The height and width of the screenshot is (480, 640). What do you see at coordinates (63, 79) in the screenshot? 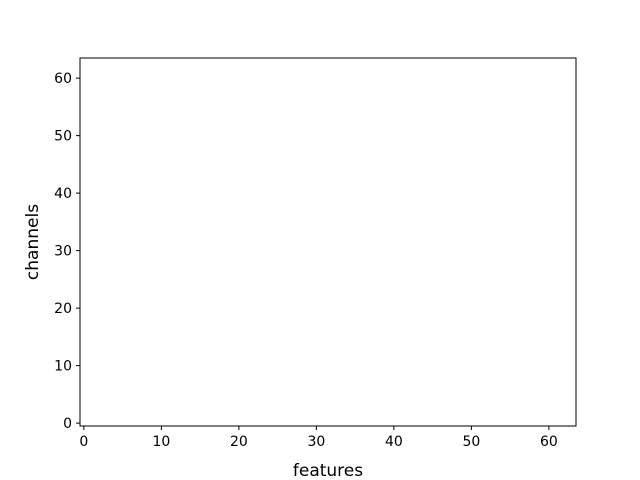
I see `y-tick-label: 60` at bounding box center [63, 79].